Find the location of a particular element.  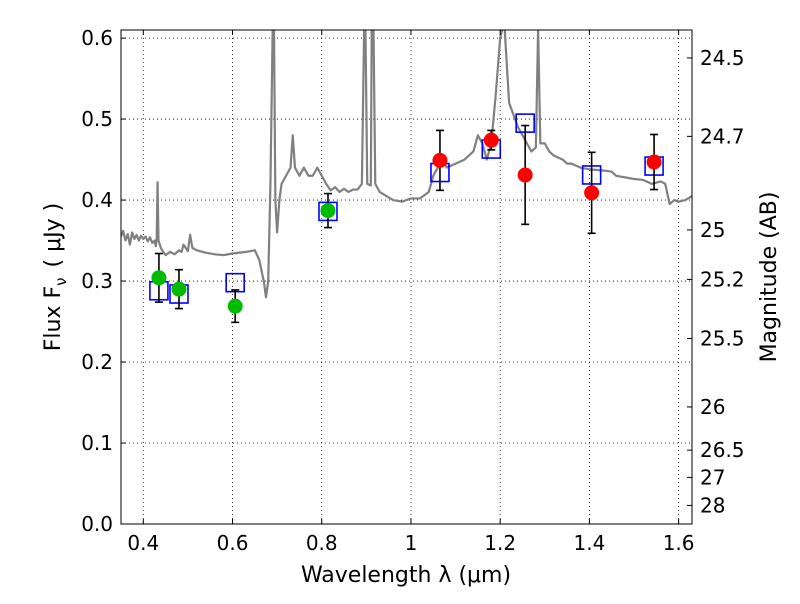

x-tick-label: 0.4 is located at coordinates (143, 543).